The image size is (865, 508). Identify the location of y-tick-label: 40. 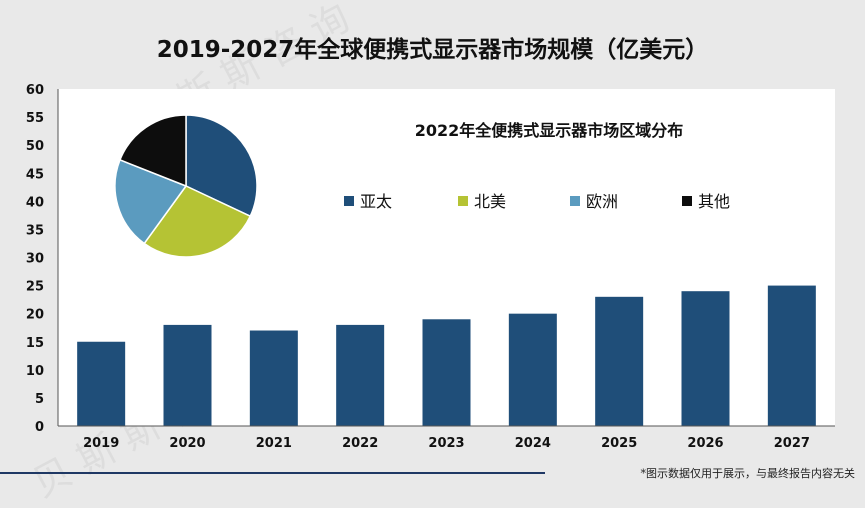
(35, 202).